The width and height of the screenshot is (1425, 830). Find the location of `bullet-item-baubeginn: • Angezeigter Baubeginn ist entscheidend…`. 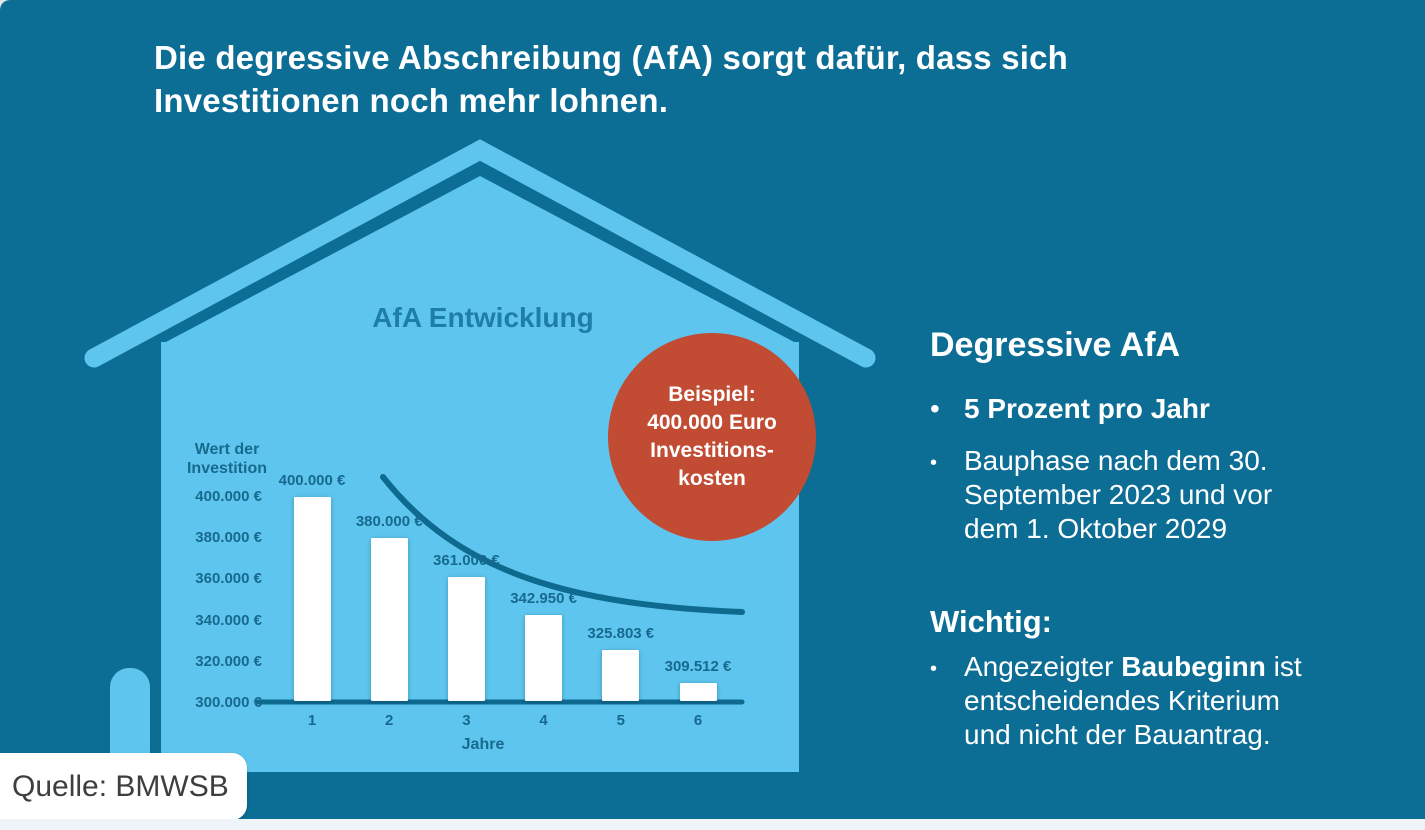

bullet-item-baubeginn: • Angezeigter Baubeginn ist entscheidend… is located at coordinates (1116, 701).